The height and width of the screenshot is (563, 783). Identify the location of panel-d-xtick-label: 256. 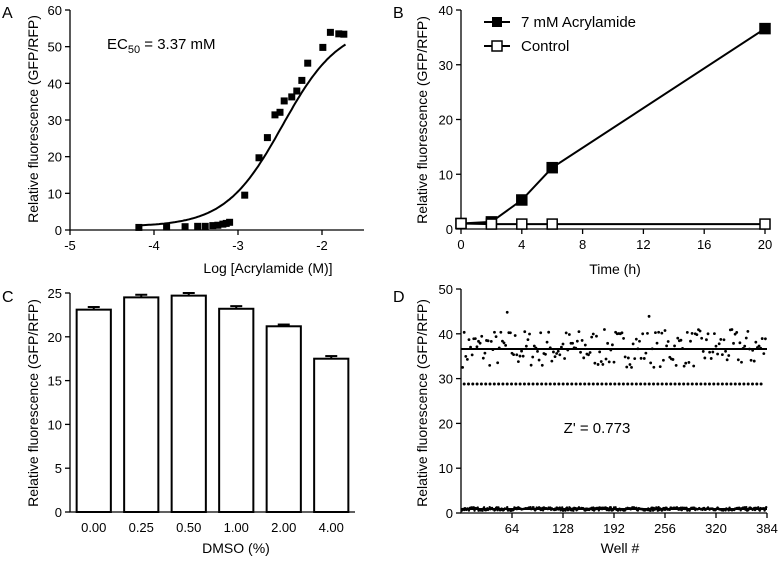
(665, 528).